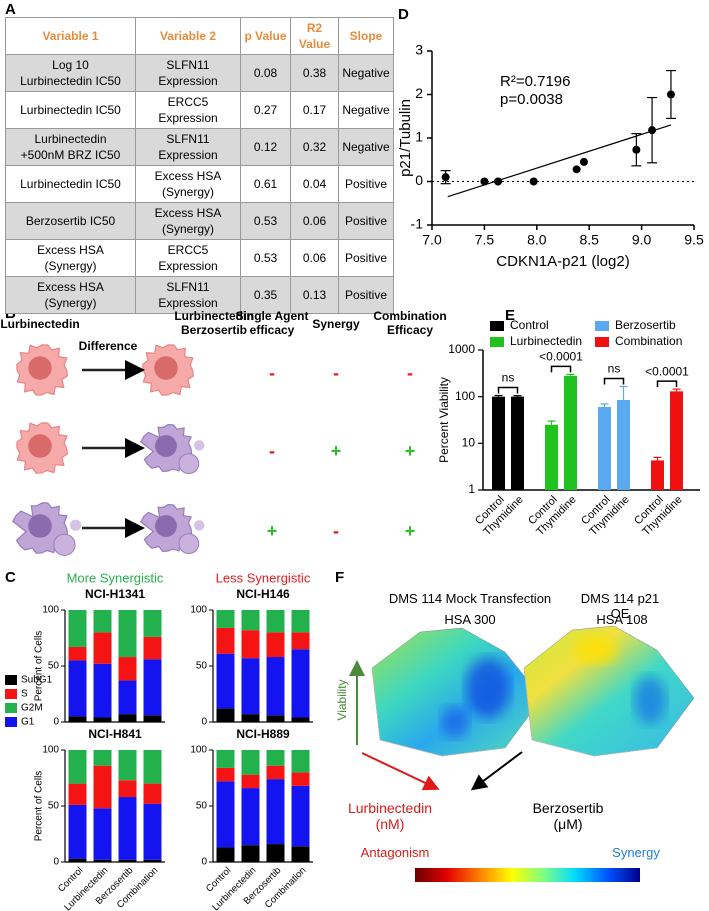 The width and height of the screenshot is (709, 911). What do you see at coordinates (314, 184) in the screenshot?
I see `table-cell: 0.04` at bounding box center [314, 184].